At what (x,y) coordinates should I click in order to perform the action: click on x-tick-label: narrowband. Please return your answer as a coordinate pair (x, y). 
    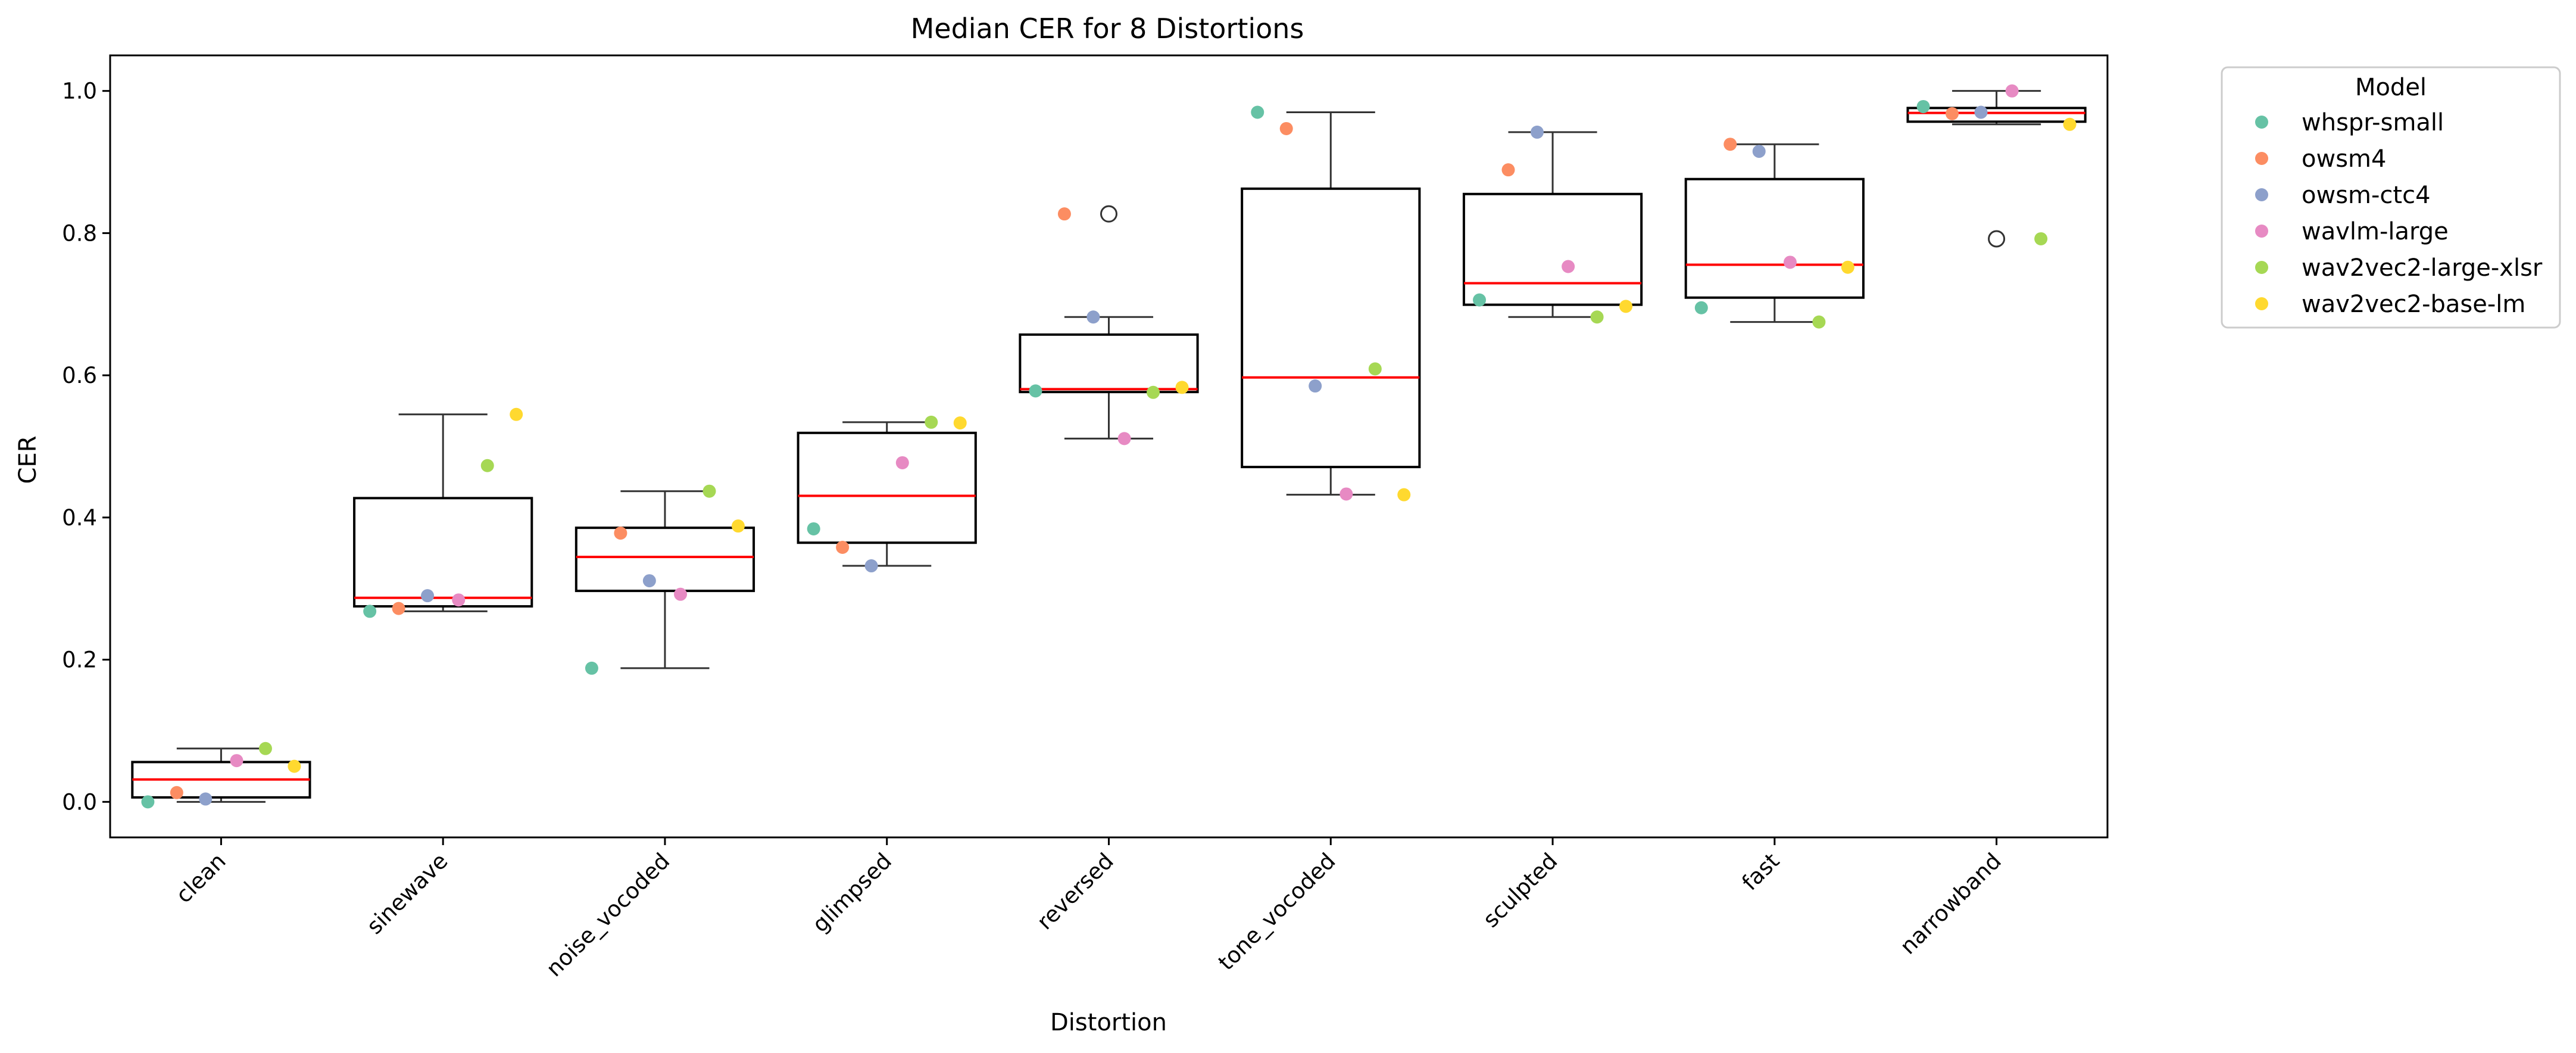
    Looking at the image, I should click on (1950, 903).